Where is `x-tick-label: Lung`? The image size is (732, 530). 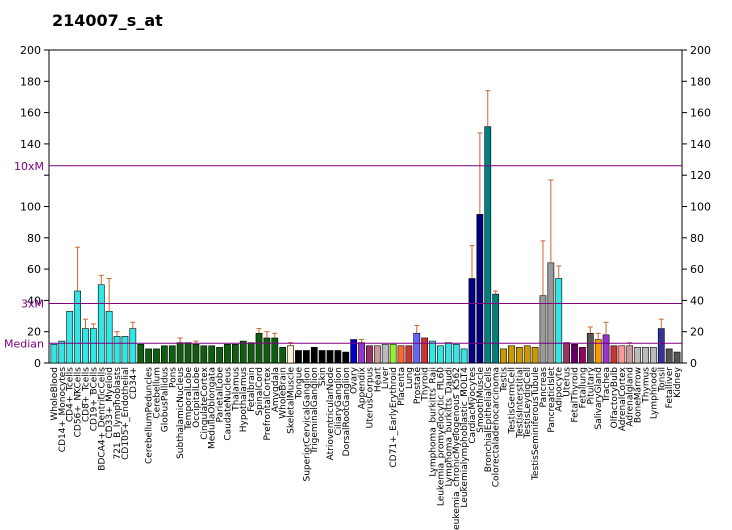 x-tick-label: Lung is located at coordinates (410, 378).